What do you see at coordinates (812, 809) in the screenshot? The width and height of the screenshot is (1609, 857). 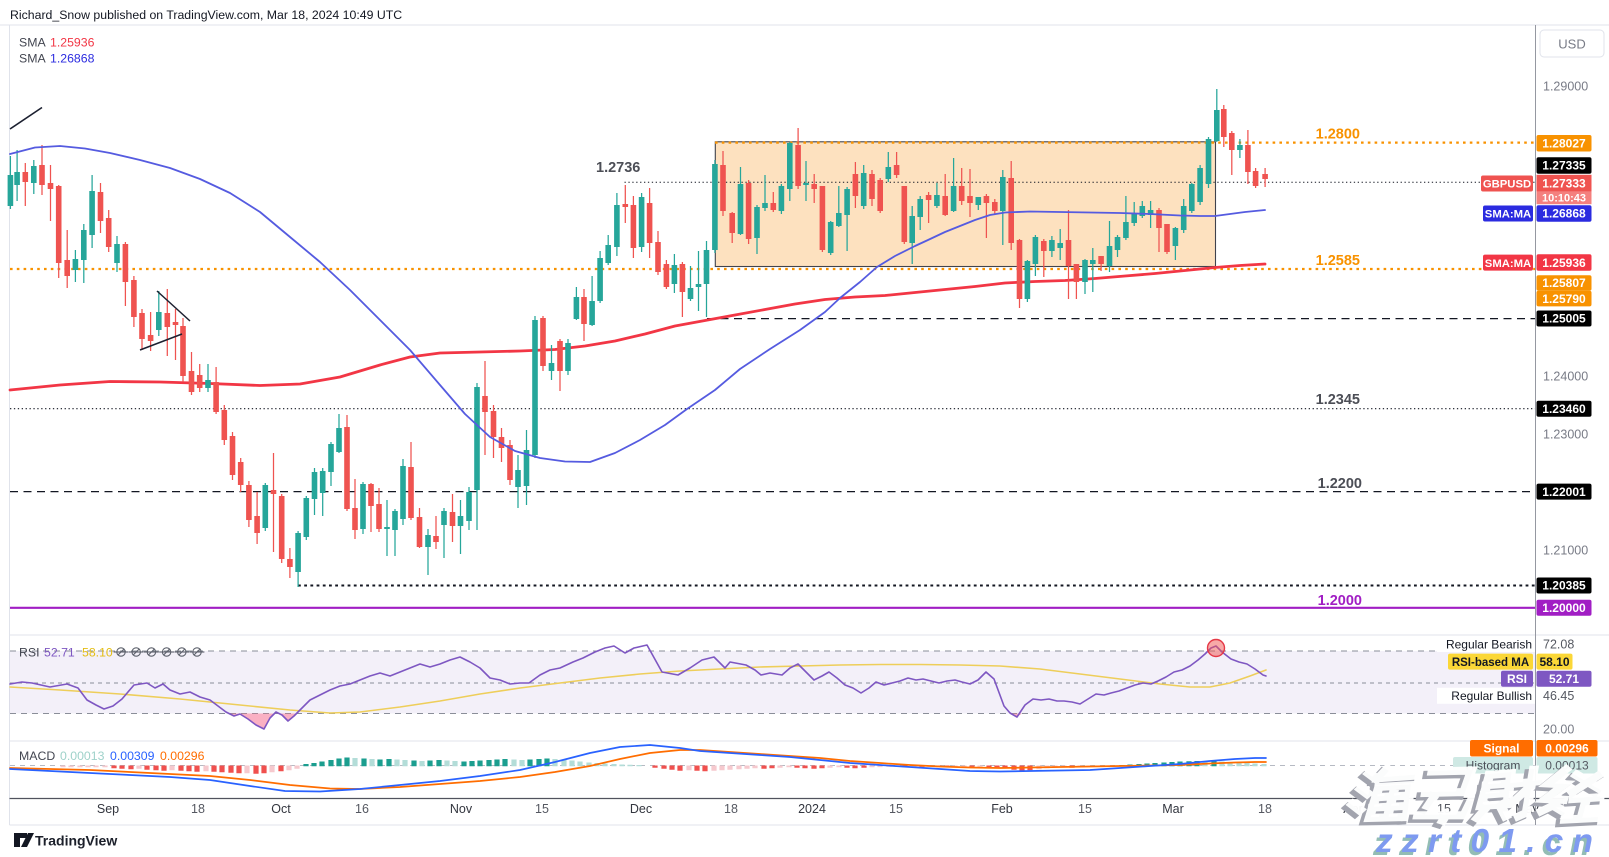 I see `svg-text: 2024` at bounding box center [812, 809].